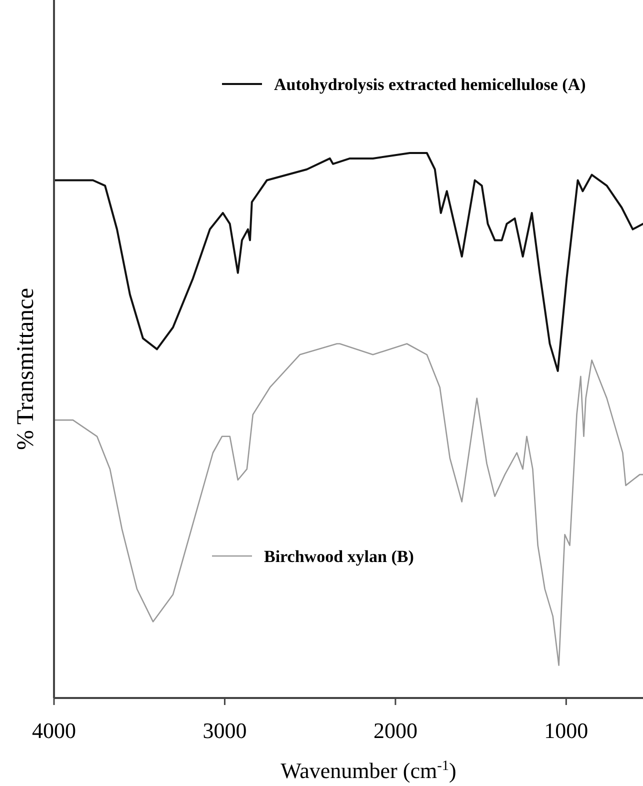  Describe the element at coordinates (430, 84) in the screenshot. I see `legend-label: Autohydrolysis extracted hemicellulose (A)` at that location.